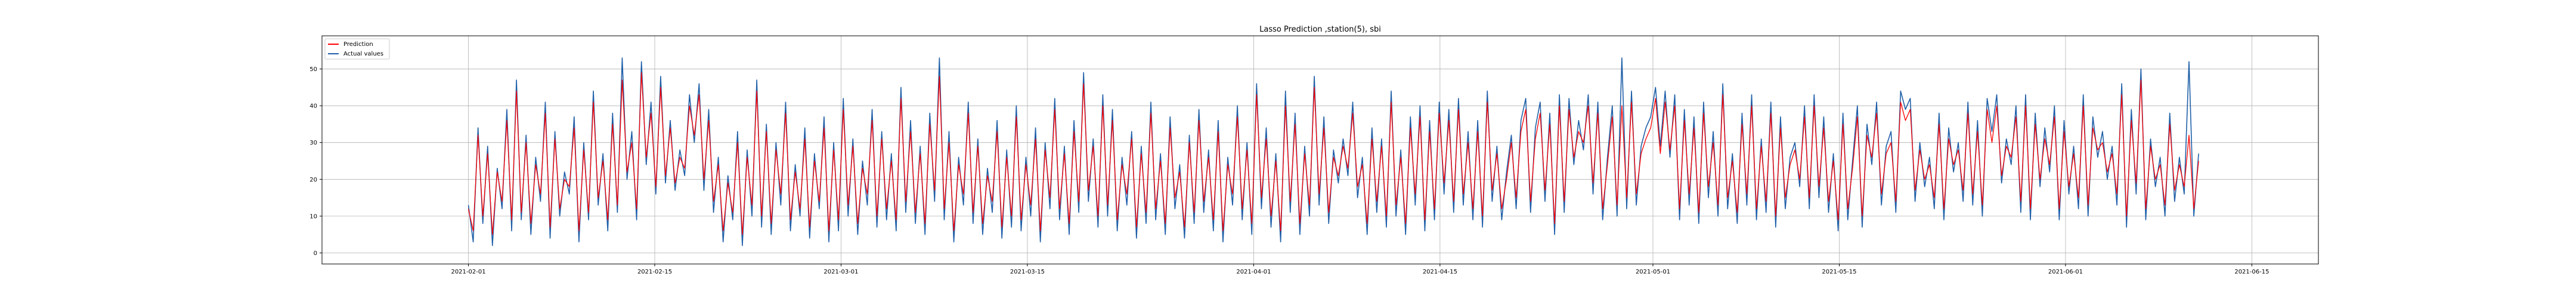 Image resolution: width=2576 pixels, height=301 pixels. Describe the element at coordinates (358, 44) in the screenshot. I see `legend-label-prediction: Prediction` at that location.